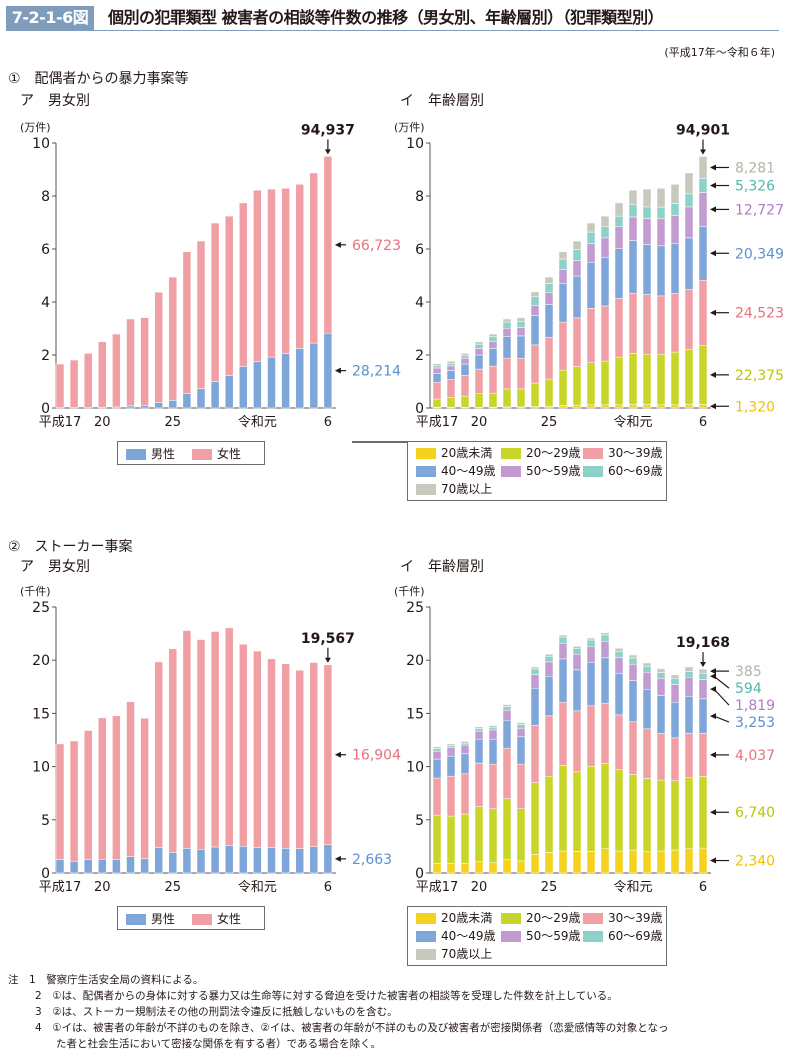 The height and width of the screenshot is (1062, 785). I want to click on section-1-right-subtitle: イ 年齢層別, so click(442, 101).